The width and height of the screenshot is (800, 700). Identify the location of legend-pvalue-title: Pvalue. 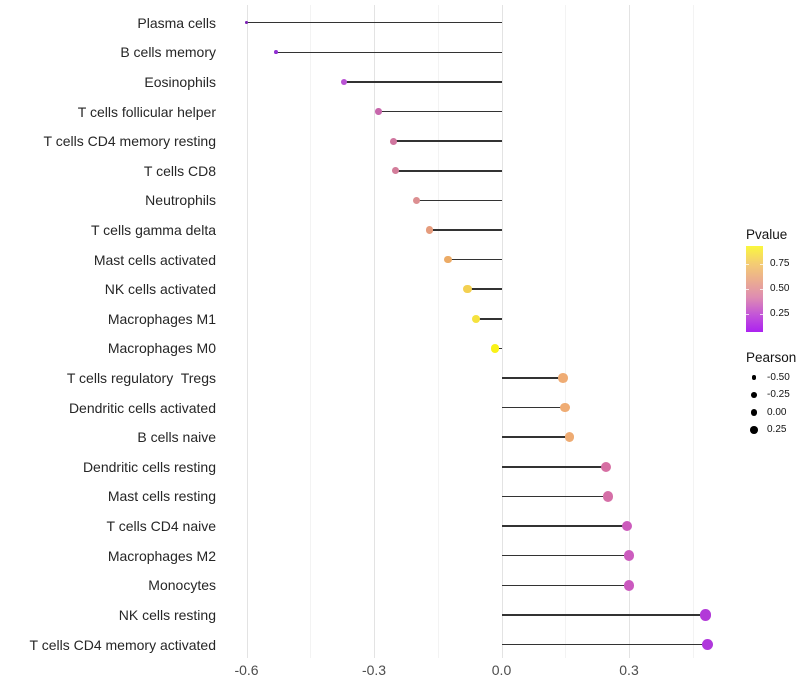
(767, 234).